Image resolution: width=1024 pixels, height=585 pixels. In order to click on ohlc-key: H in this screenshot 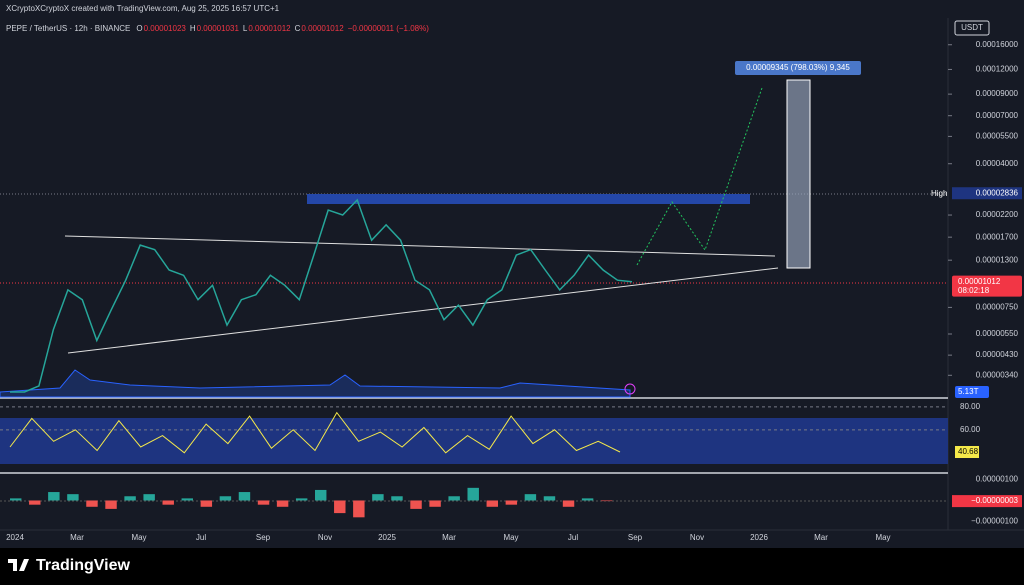, I will do `click(193, 28)`.